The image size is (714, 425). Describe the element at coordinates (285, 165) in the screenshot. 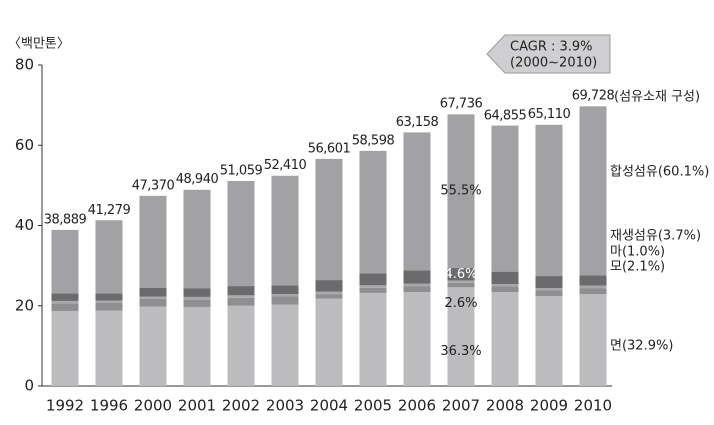

I see `total-label: 52,410` at that location.